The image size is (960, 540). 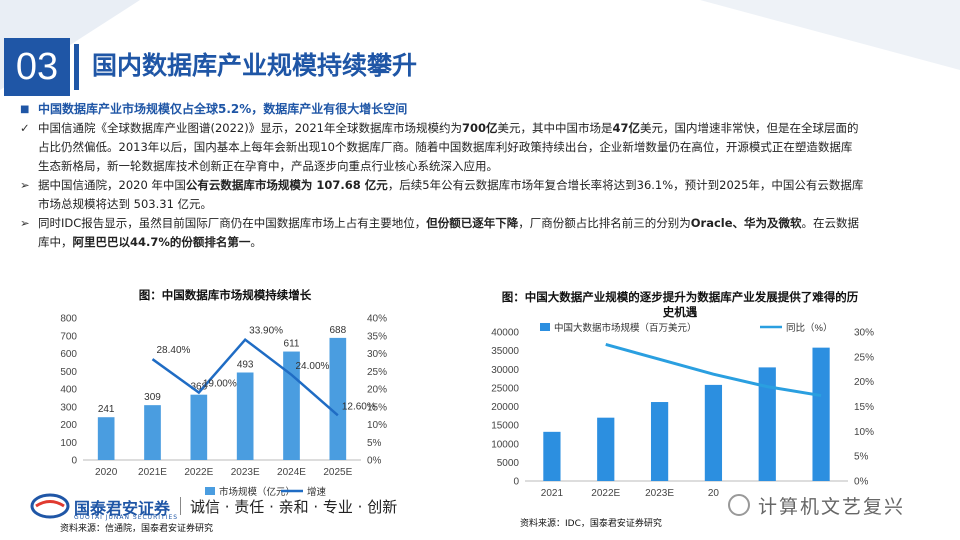 I want to click on line-data-label: 19.00%, so click(x=220, y=384).